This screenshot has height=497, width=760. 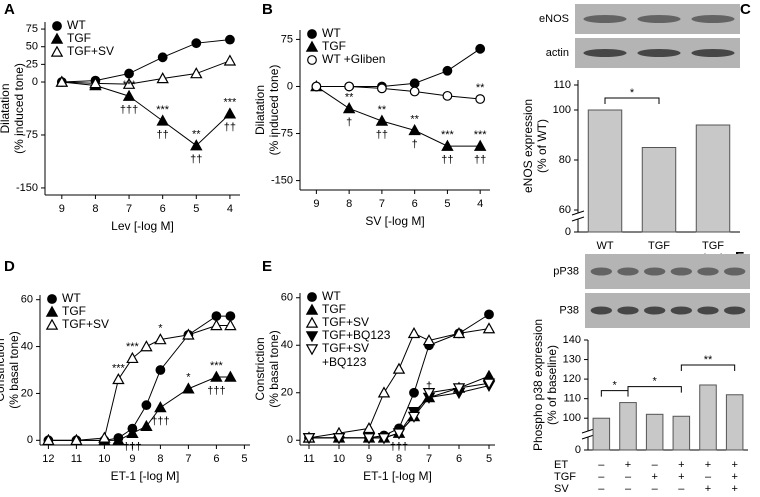 I want to click on y-tick-label: 110, so click(x=572, y=399).